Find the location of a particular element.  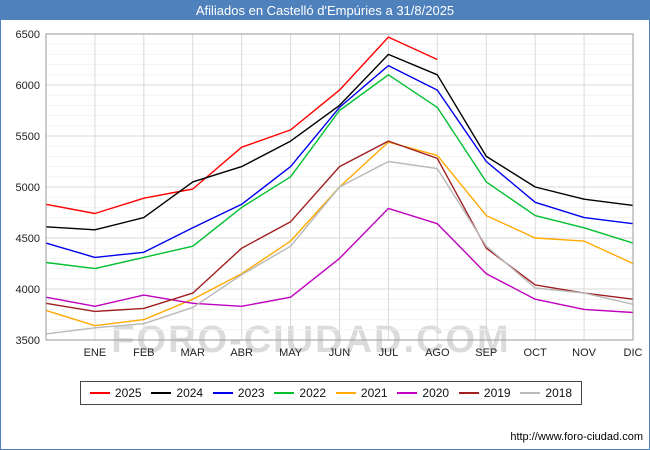

svg-text: JUN is located at coordinates (339, 353).